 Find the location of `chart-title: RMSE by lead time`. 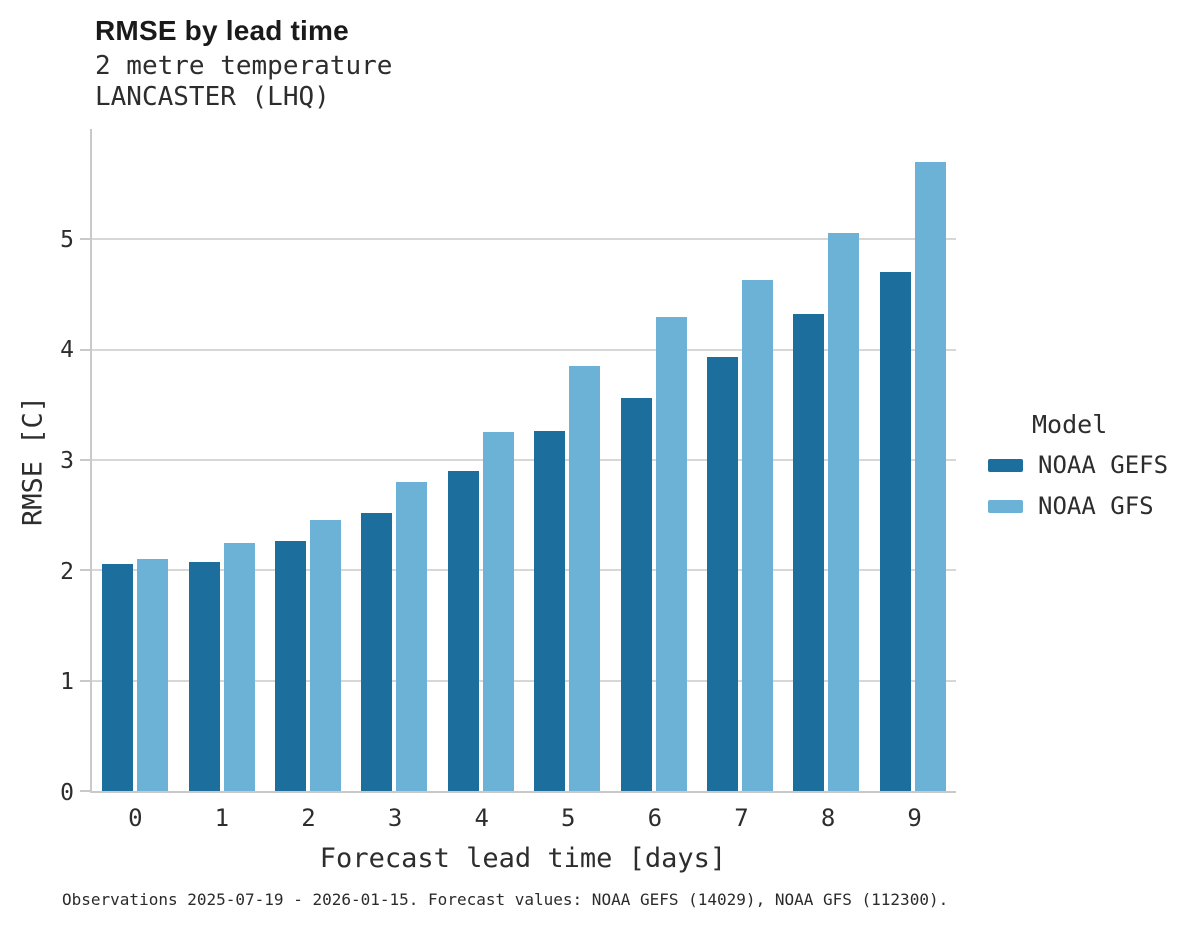

chart-title: RMSE by lead time is located at coordinates (222, 30).